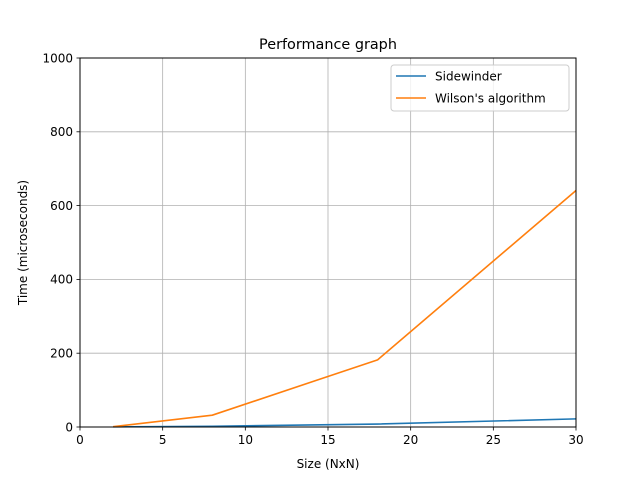  I want to click on x-tick-label: 5, so click(163, 440).